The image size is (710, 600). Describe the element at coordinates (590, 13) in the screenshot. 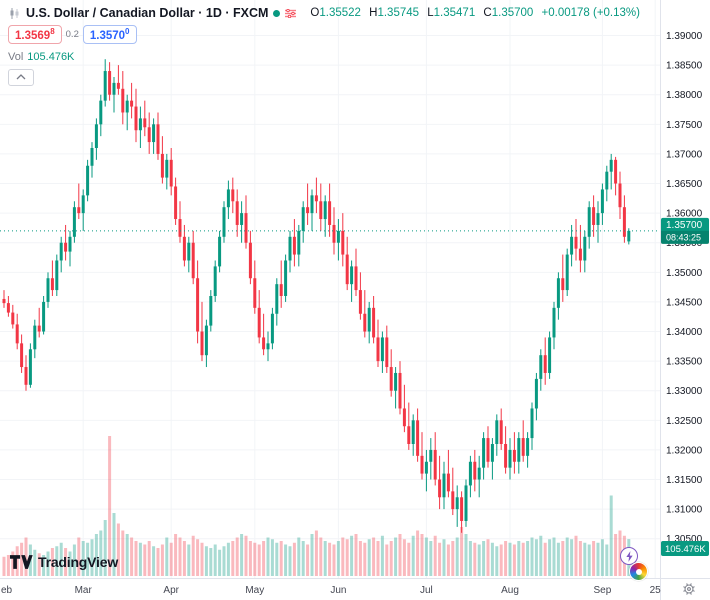

I see `change-value: +0.00178 (+0.13%)` at that location.